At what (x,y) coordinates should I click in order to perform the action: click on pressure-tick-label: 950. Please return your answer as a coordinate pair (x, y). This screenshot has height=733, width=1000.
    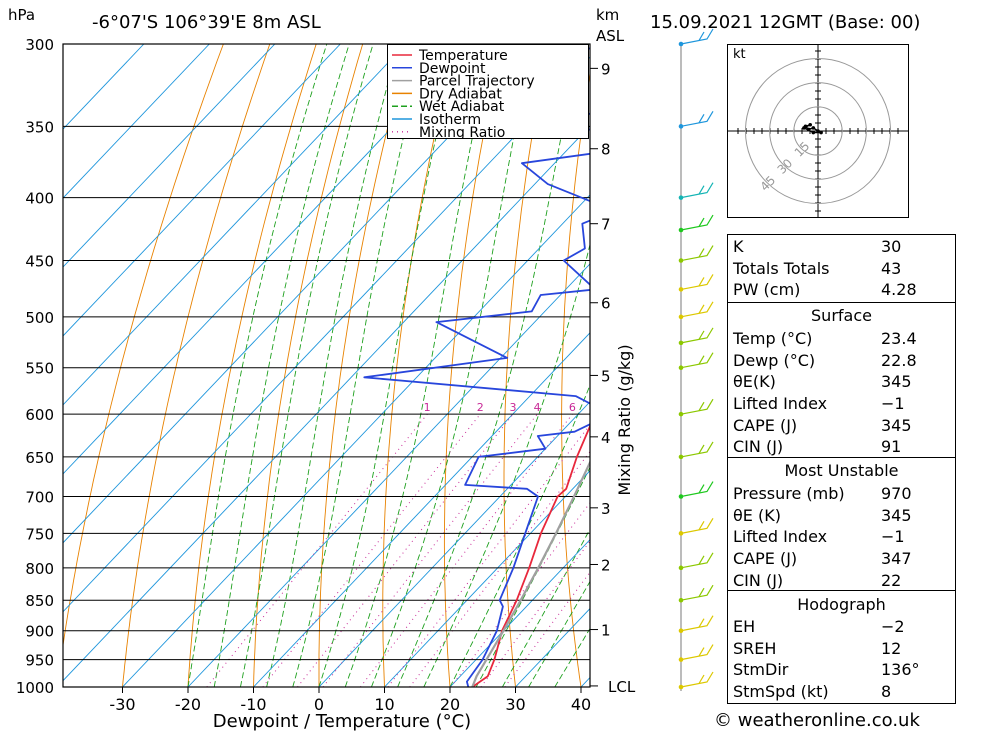
    Looking at the image, I should click on (39, 661).